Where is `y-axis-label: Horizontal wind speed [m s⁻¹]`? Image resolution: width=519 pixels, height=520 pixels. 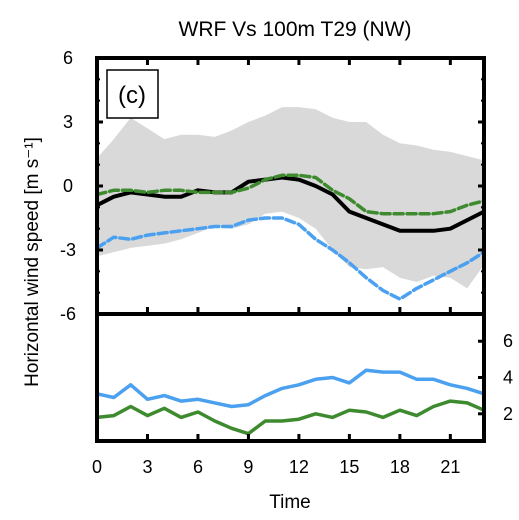
y-axis-label: Horizontal wind speed [m s⁻¹] is located at coordinates (32, 262).